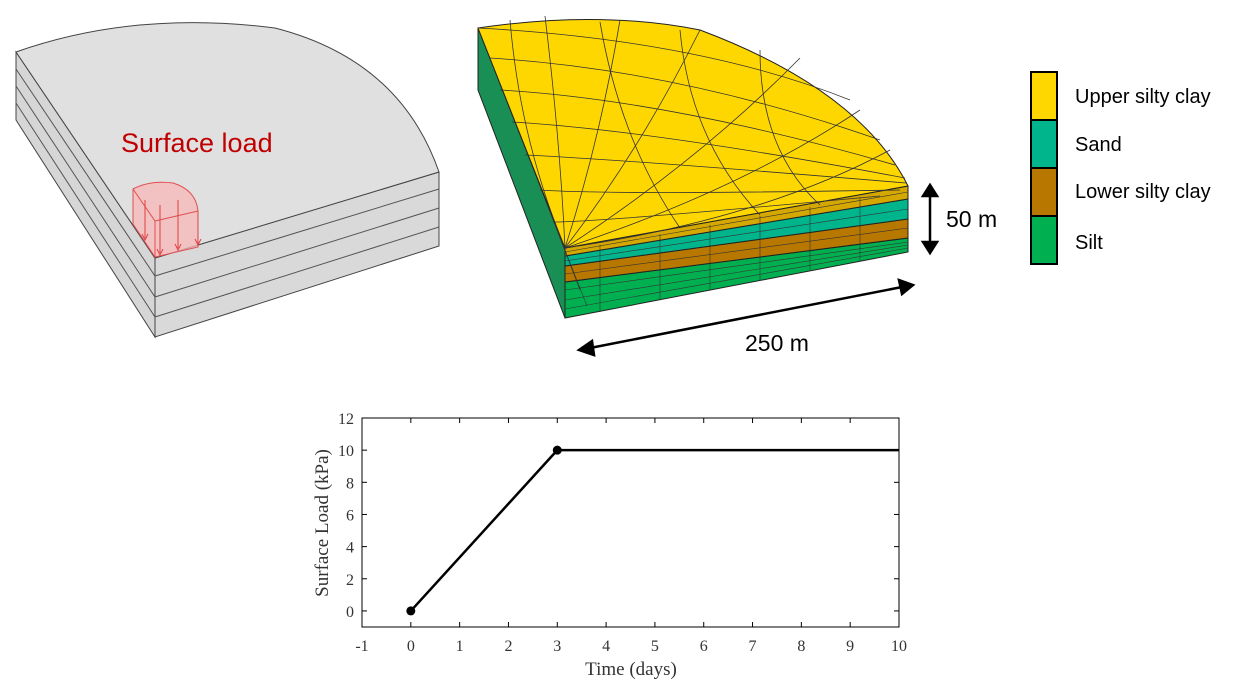 Image resolution: width=1245 pixels, height=684 pixels. Describe the element at coordinates (197, 143) in the screenshot. I see `surface-load-label: Surface load` at that location.